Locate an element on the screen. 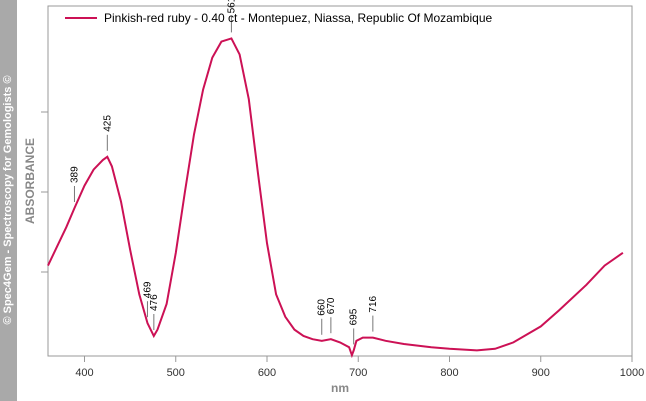  peak-label: 670 is located at coordinates (331, 305).